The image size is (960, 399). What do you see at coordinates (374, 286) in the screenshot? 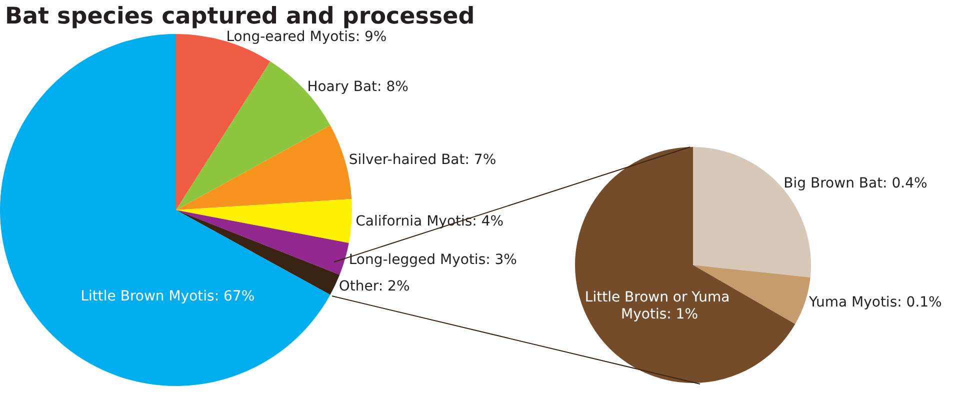
I see `slice-label: Other: 2%` at bounding box center [374, 286].